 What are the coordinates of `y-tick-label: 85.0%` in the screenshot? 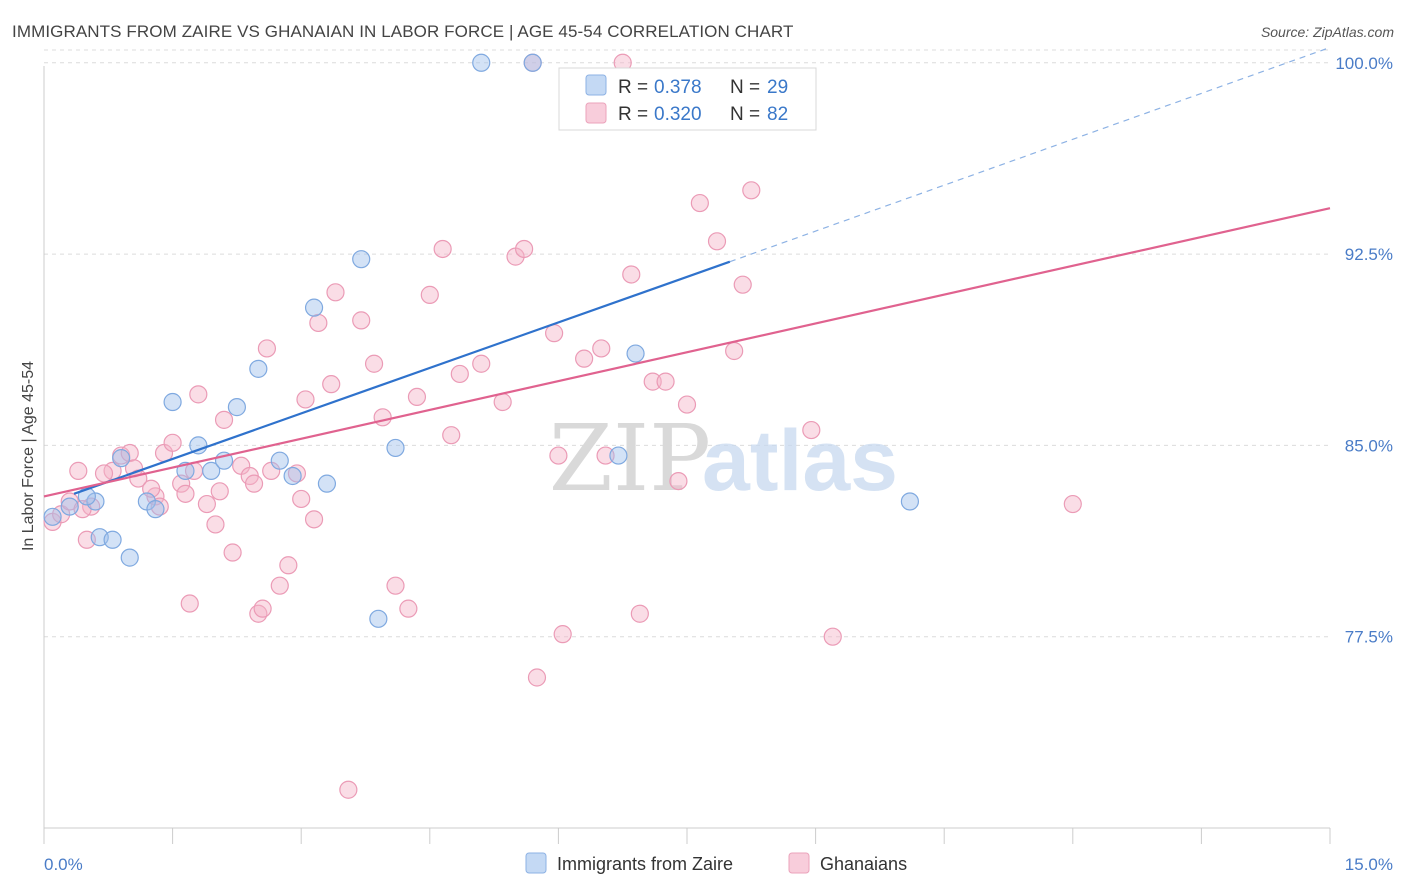 It's located at (1369, 445).